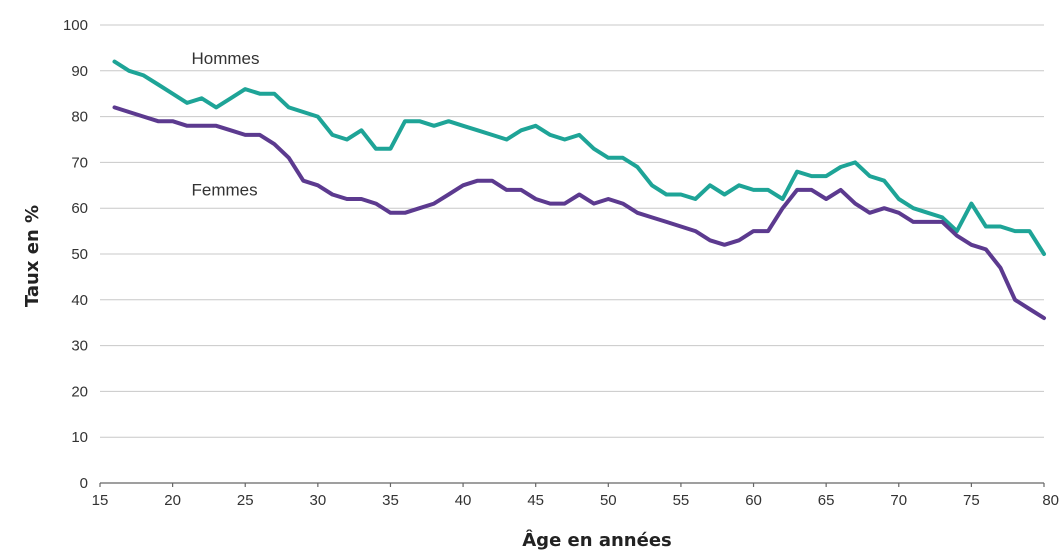 The height and width of the screenshot is (553, 1064). What do you see at coordinates (898, 500) in the screenshot?
I see `x-tick-label: 70` at bounding box center [898, 500].